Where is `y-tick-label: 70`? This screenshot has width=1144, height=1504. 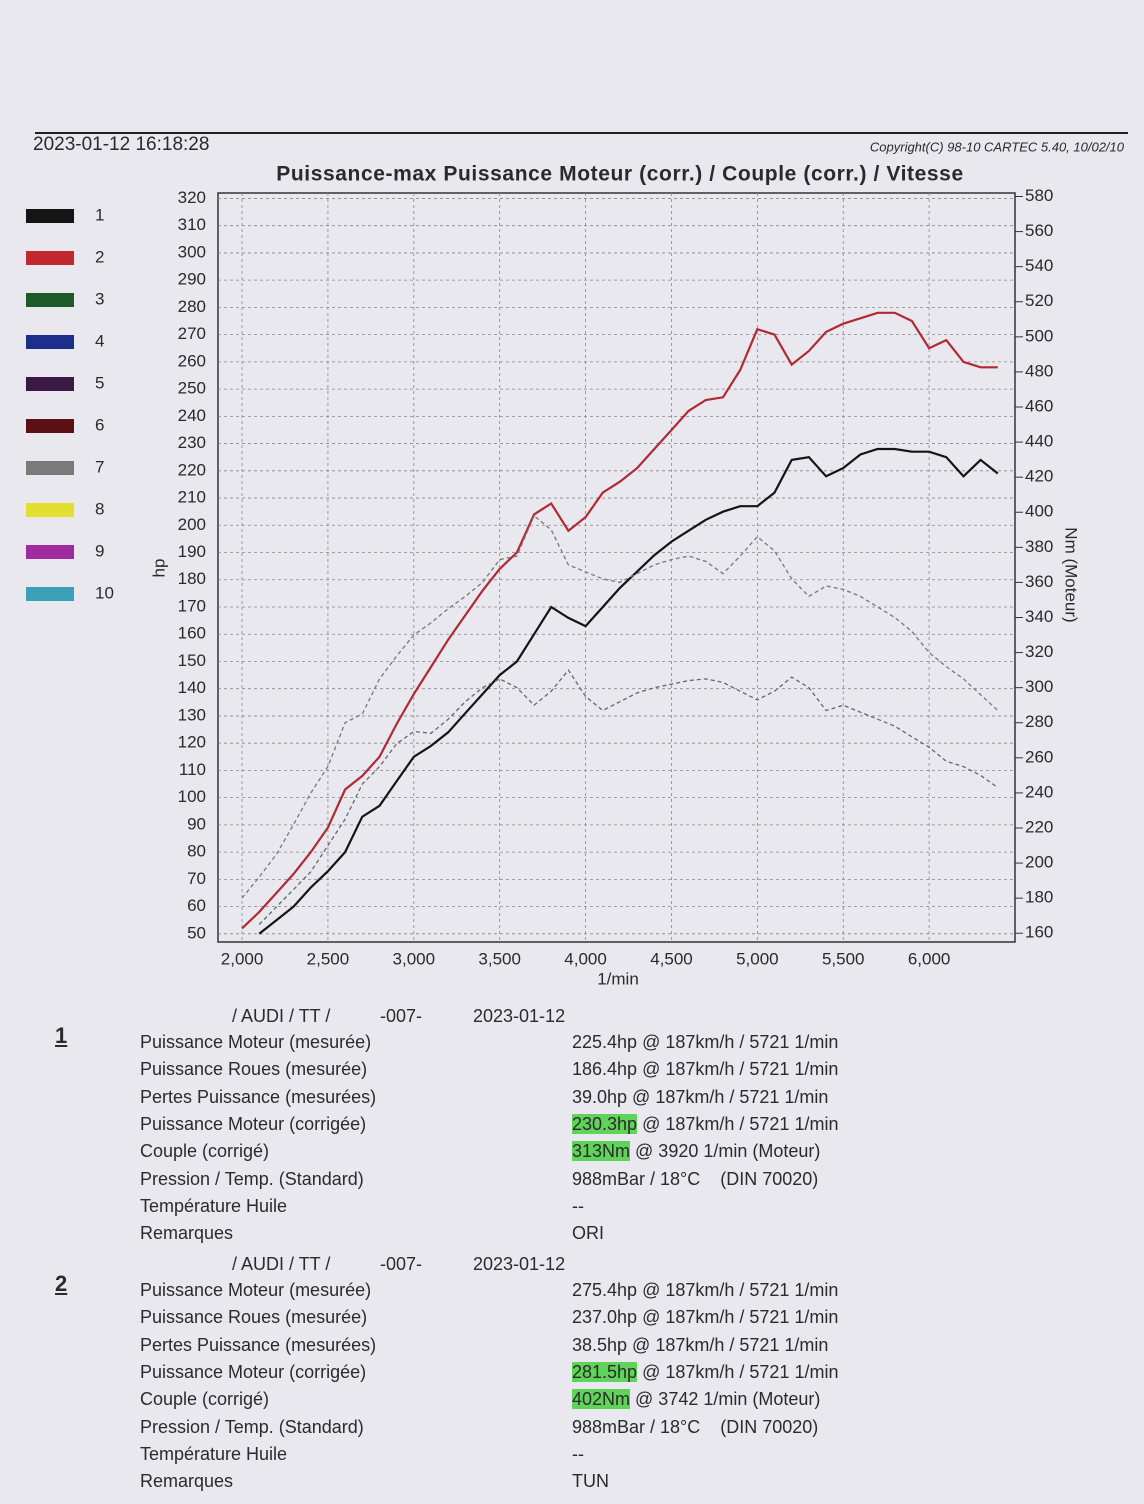 y-tick-label: 70 is located at coordinates (196, 878).